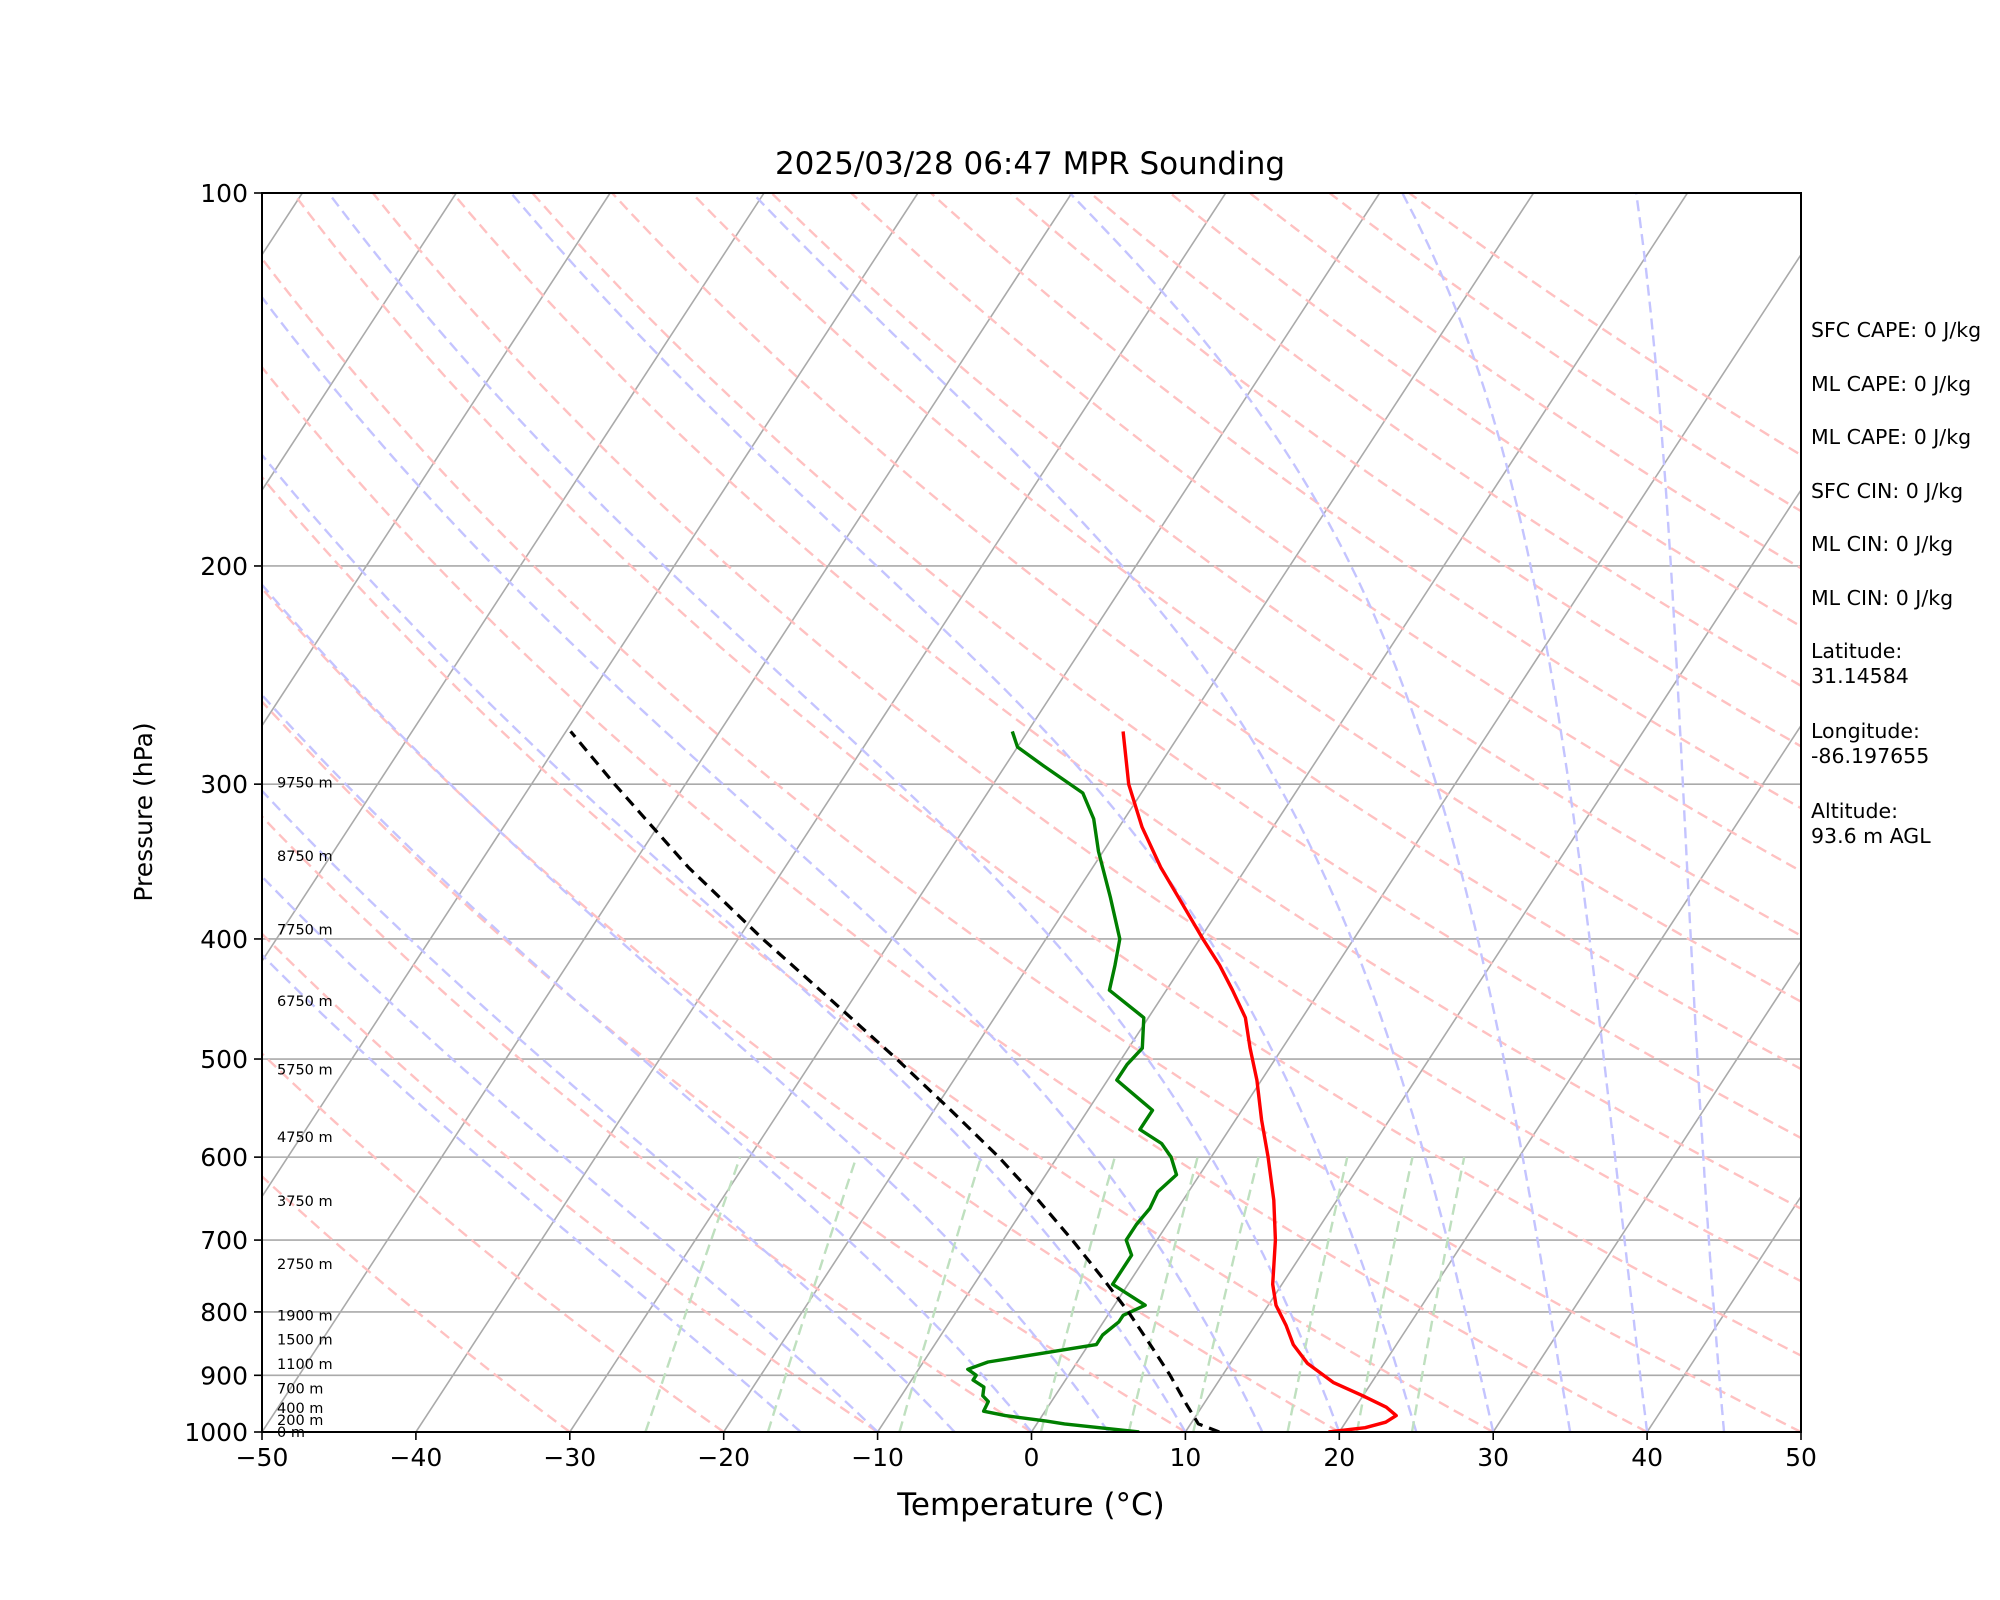  I want to click on y-tick-label: 100, so click(224, 193).